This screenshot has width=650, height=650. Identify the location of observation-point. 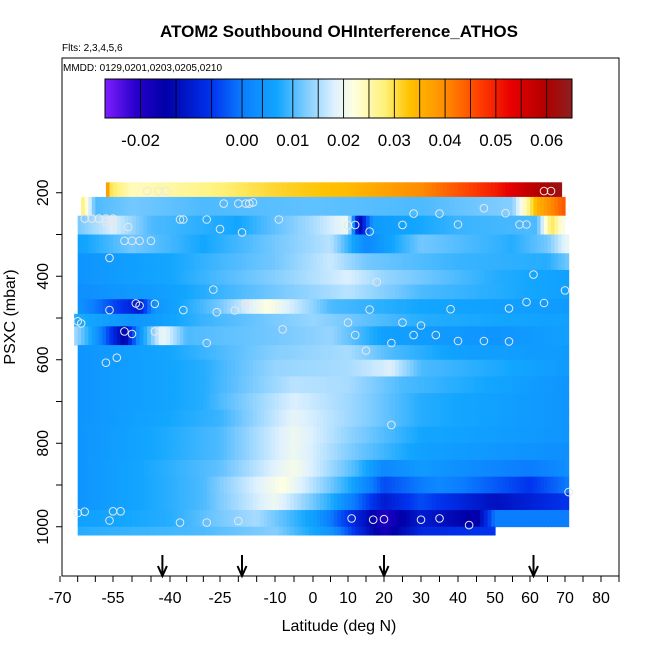
(109, 310).